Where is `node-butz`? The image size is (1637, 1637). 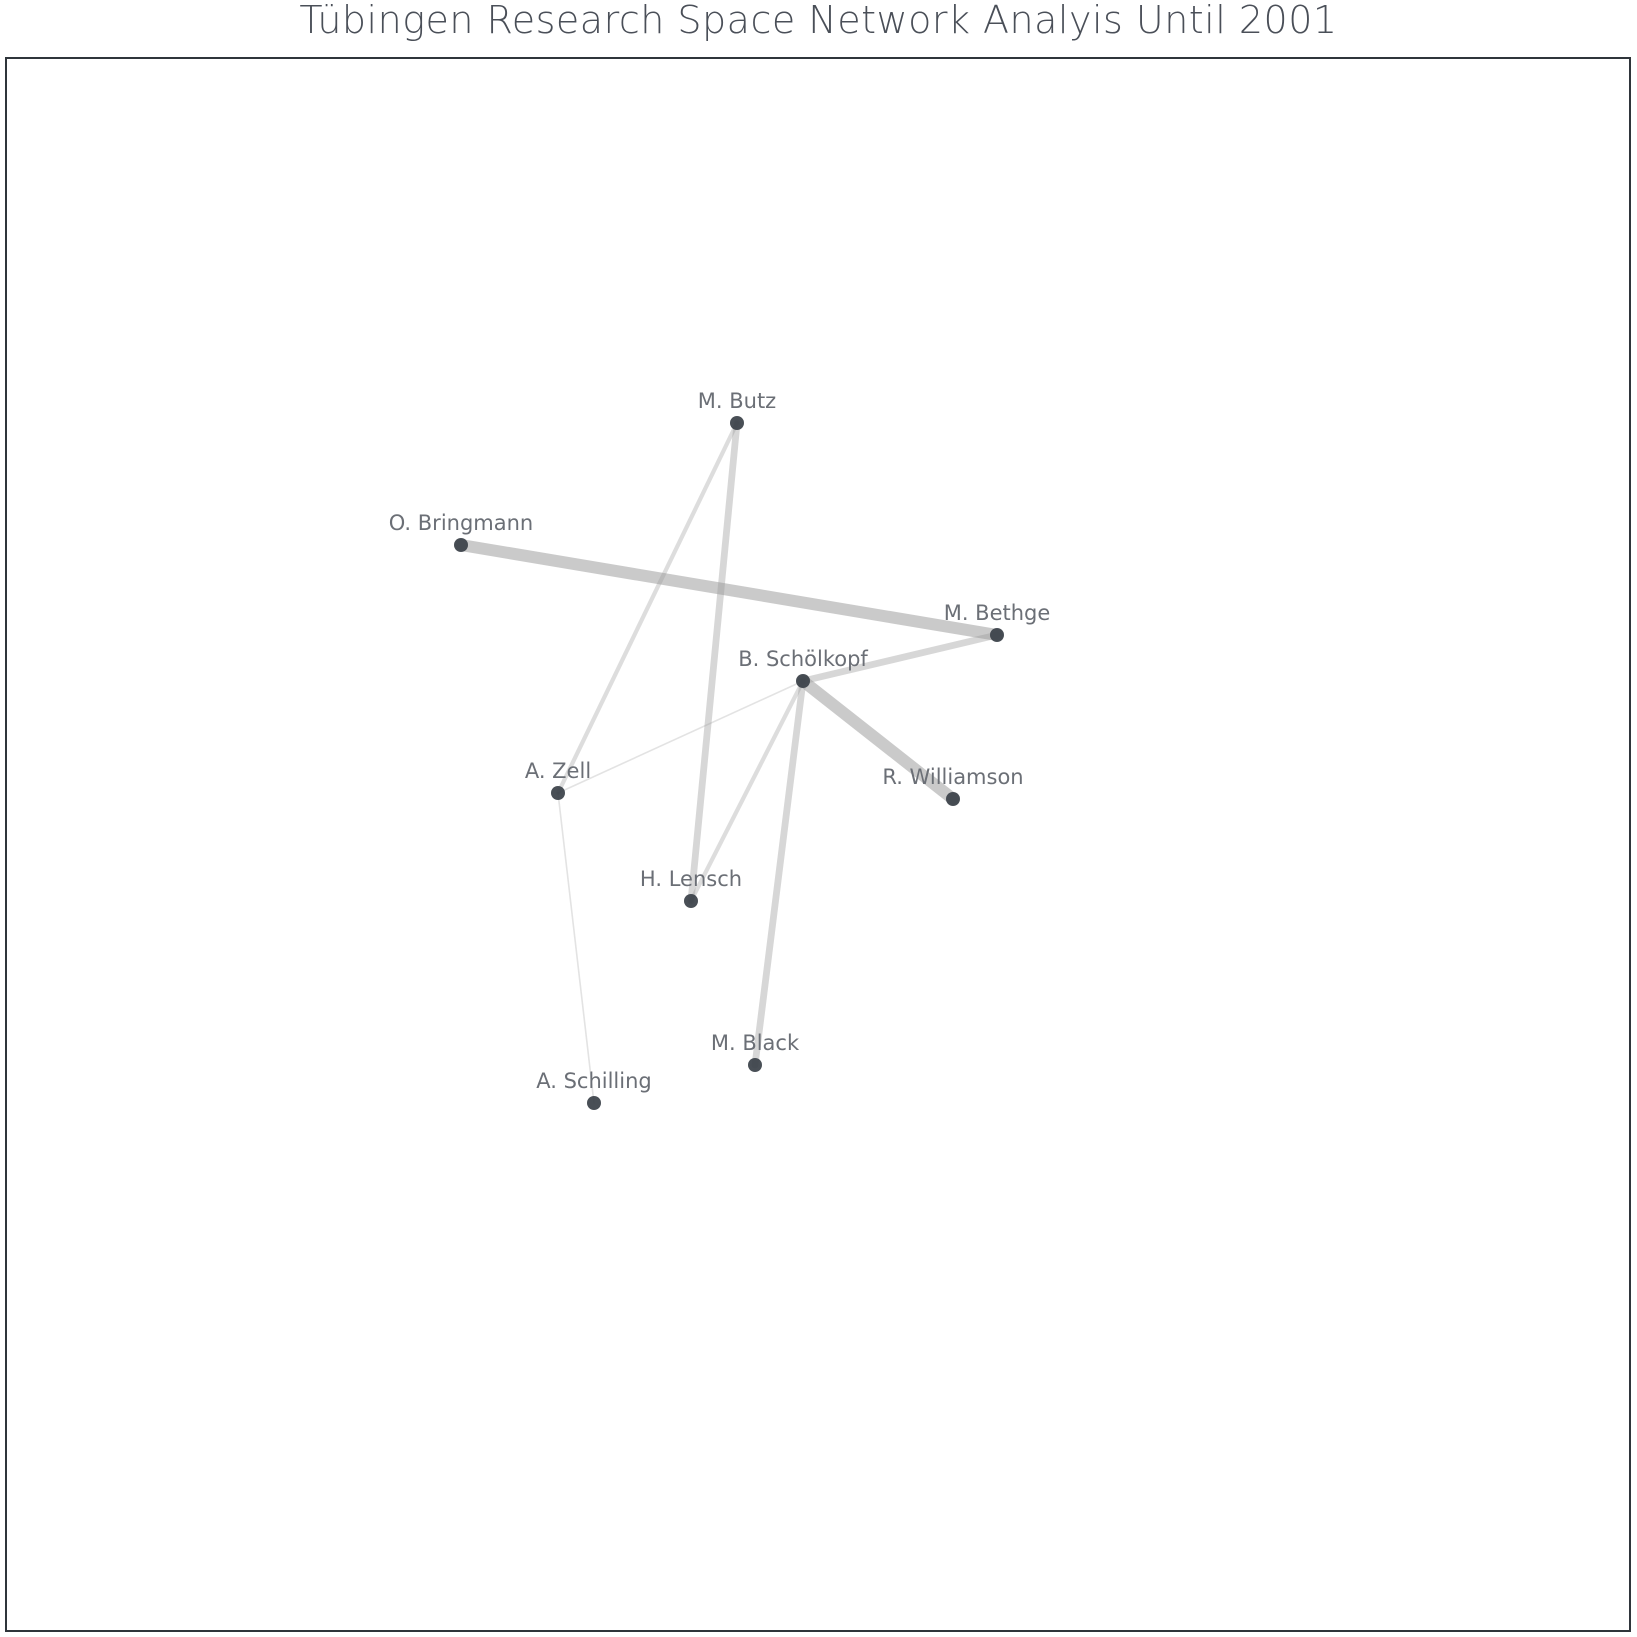 node-butz is located at coordinates (737, 423).